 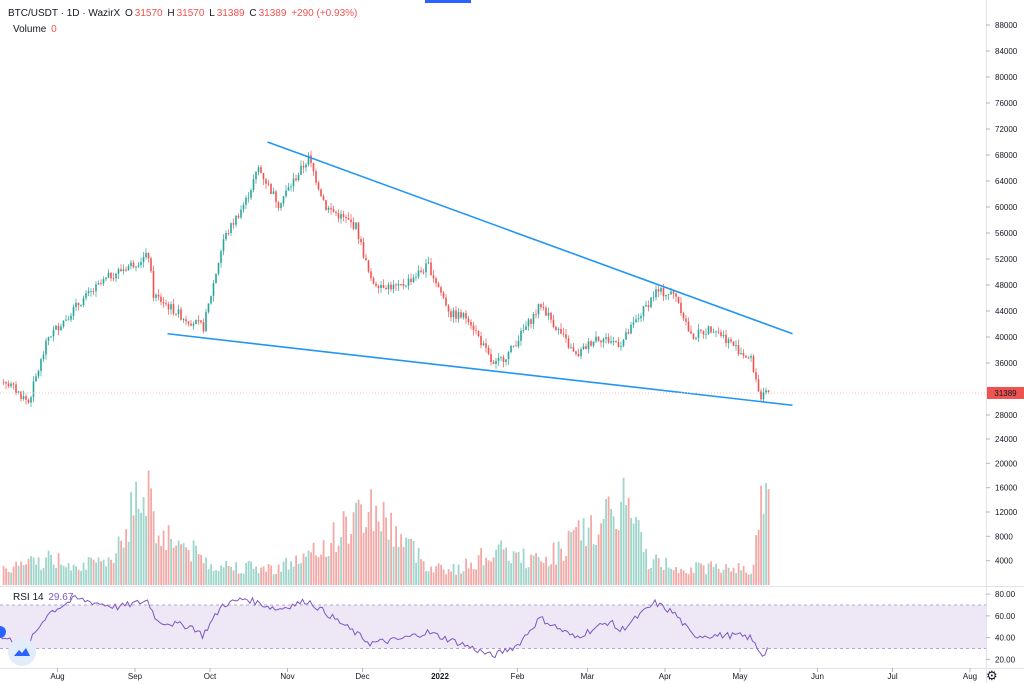 What do you see at coordinates (530, 238) in the screenshot?
I see `trendline-upper` at bounding box center [530, 238].